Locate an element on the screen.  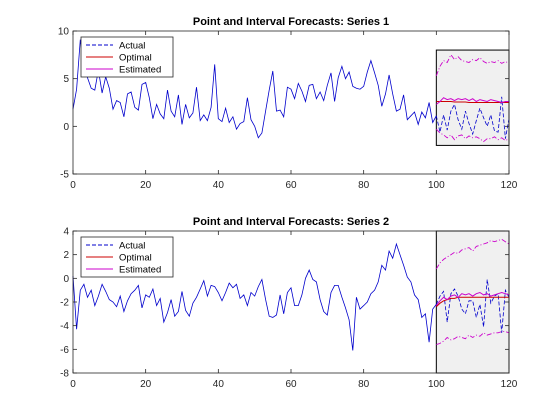
y-tick-label: 5 is located at coordinates (66, 79).